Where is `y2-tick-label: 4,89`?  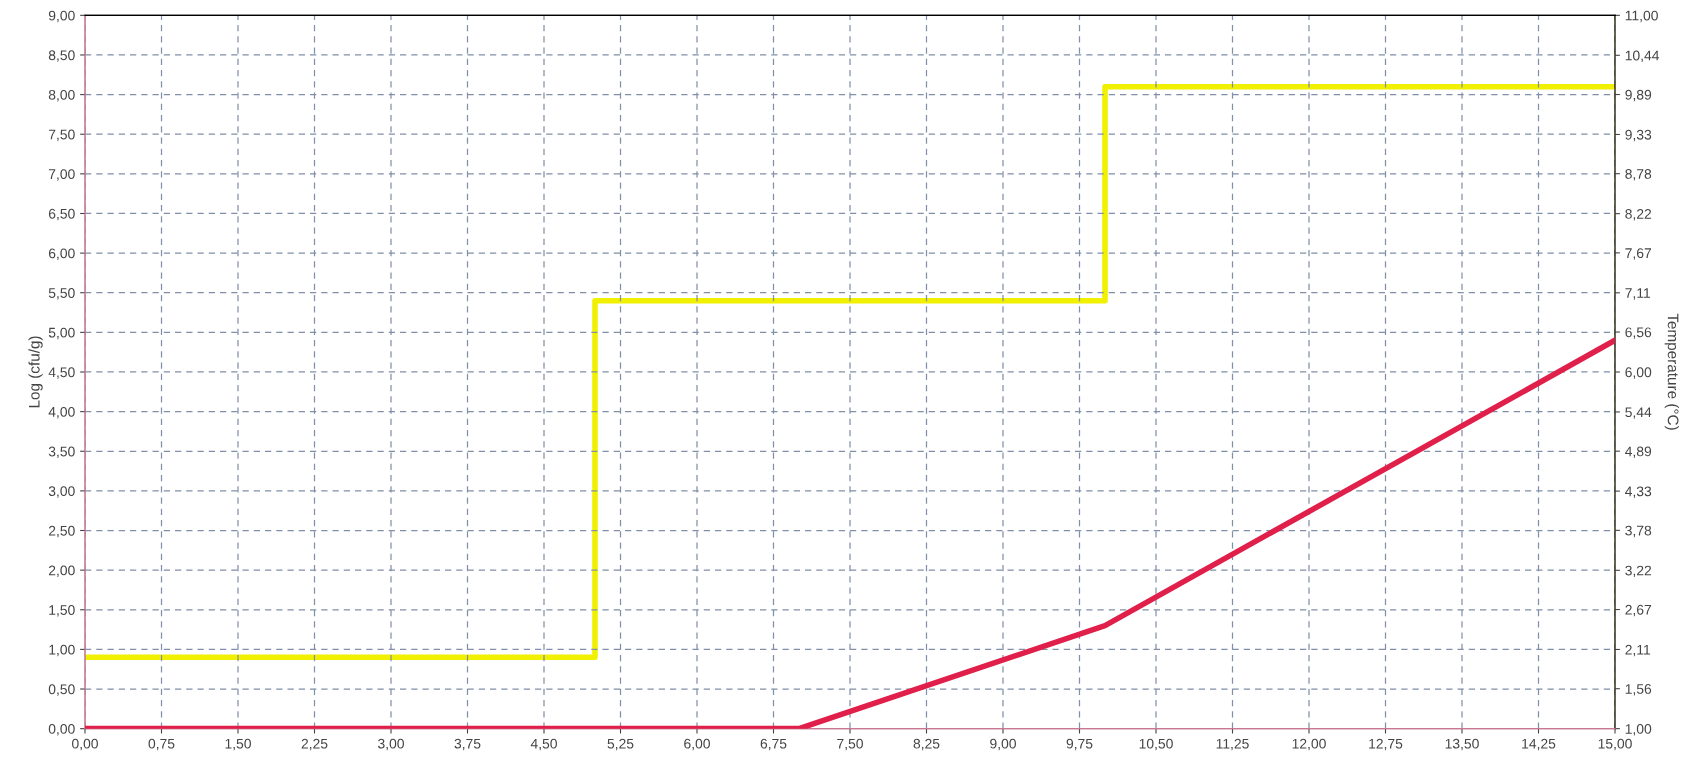 y2-tick-label: 4,89 is located at coordinates (1638, 452).